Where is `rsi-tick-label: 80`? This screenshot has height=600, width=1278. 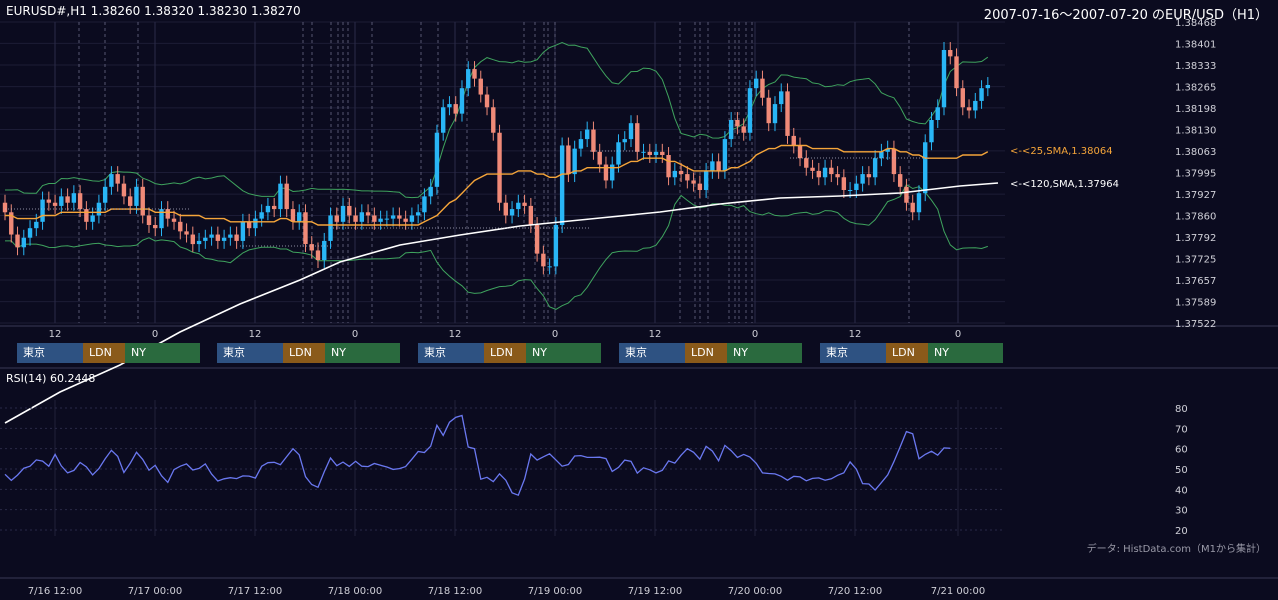 rsi-tick-label: 80 is located at coordinates (1181, 409).